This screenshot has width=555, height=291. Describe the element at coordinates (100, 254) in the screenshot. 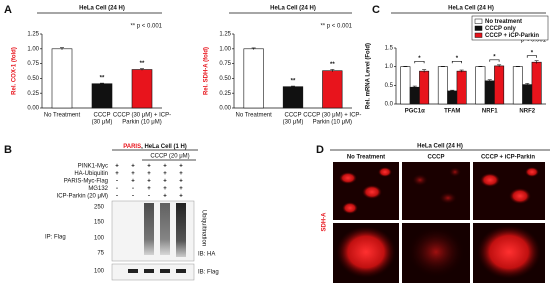

I see `mw-marker: 75` at that location.